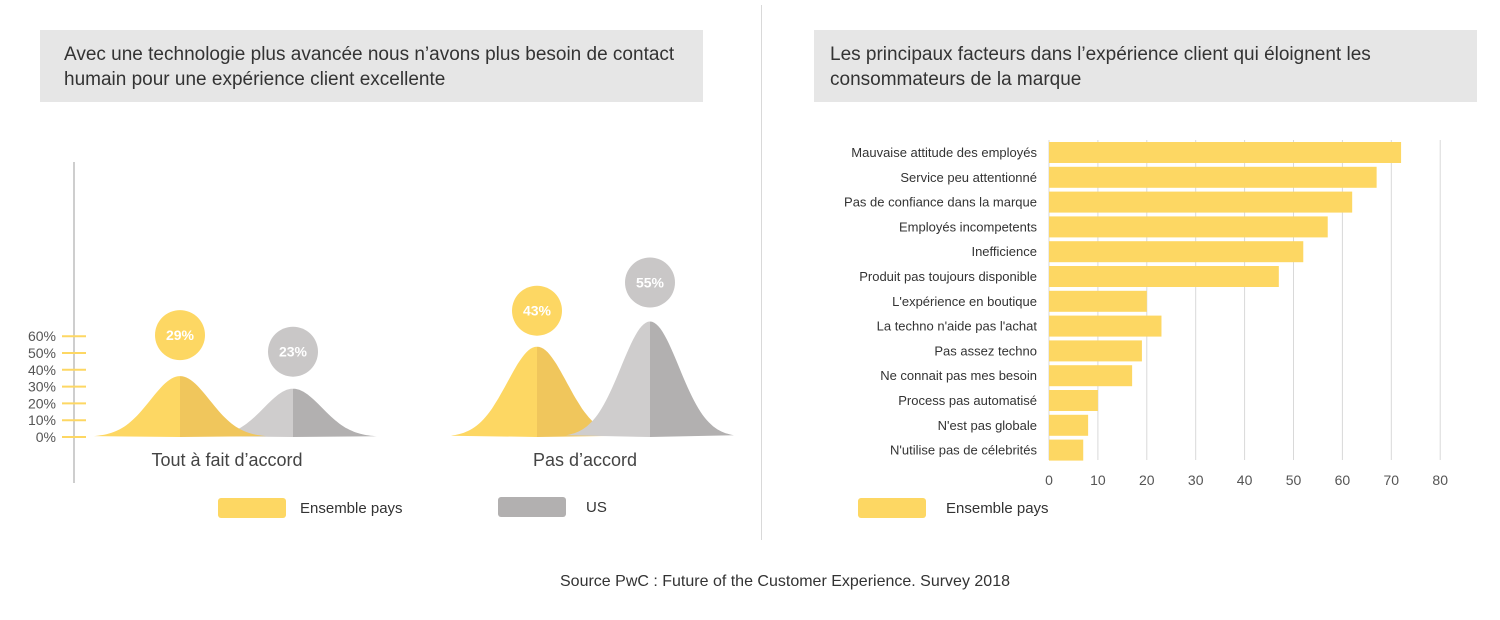 This screenshot has height=620, width=1500. I want to click on us-1-badge, so click(293, 351).